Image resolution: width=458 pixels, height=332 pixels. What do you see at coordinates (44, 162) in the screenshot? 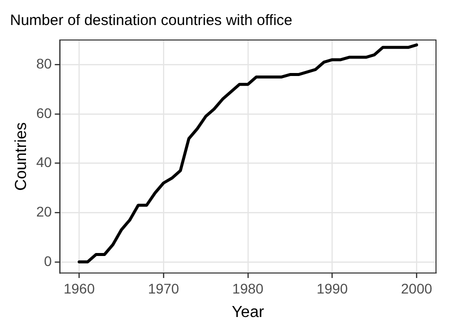
I see `y-tick-label: 40` at bounding box center [44, 162].